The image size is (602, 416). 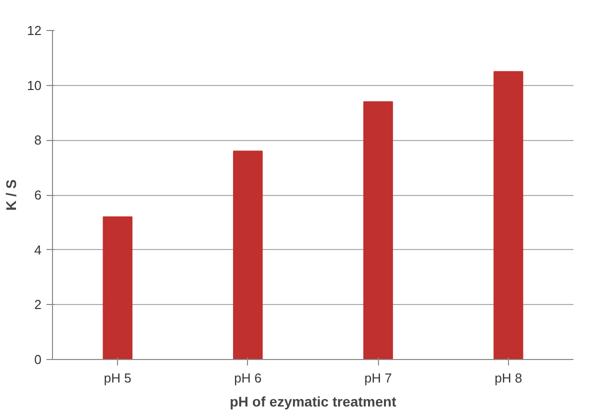 What do you see at coordinates (313, 402) in the screenshot?
I see `x-axis-title: pH of ezymatic treatment` at bounding box center [313, 402].